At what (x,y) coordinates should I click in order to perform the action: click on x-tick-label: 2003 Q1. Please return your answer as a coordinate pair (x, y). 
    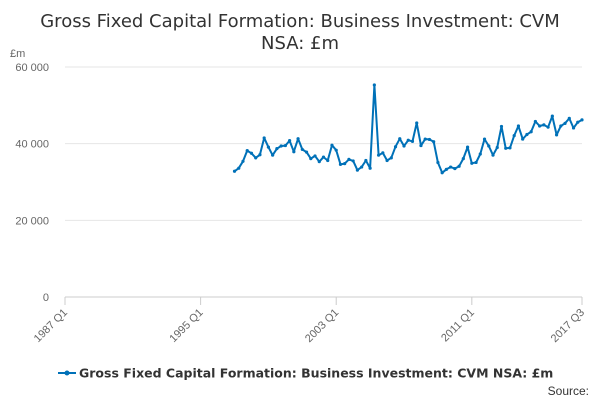
    Looking at the image, I should click on (322, 326).